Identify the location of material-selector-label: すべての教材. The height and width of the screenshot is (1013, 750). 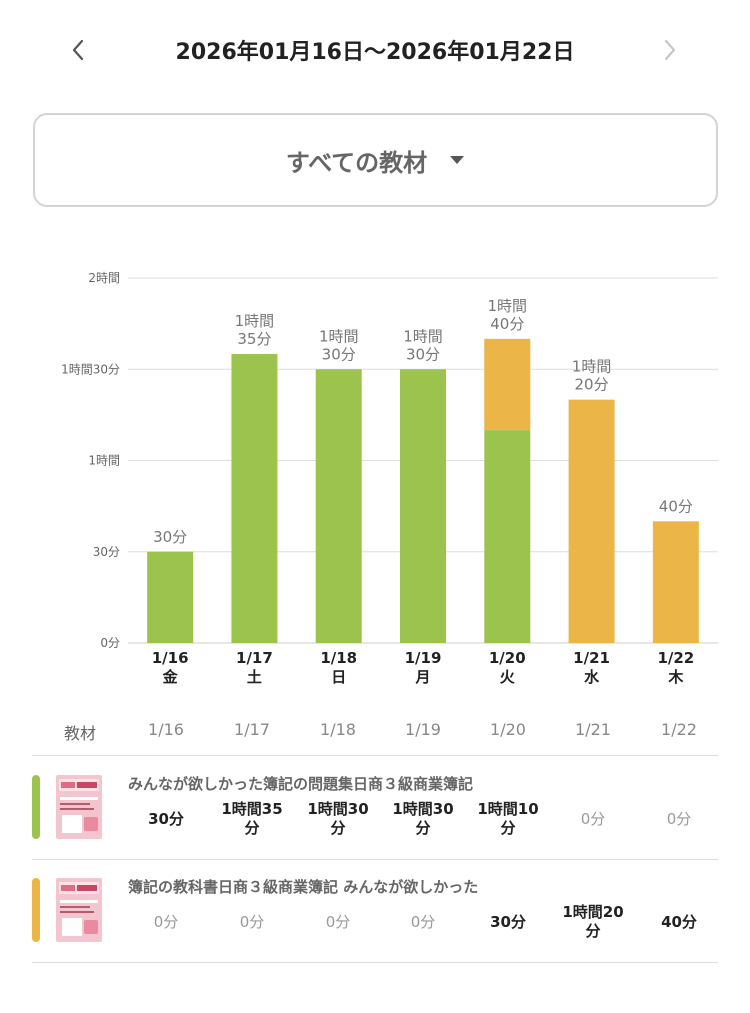
(356, 162).